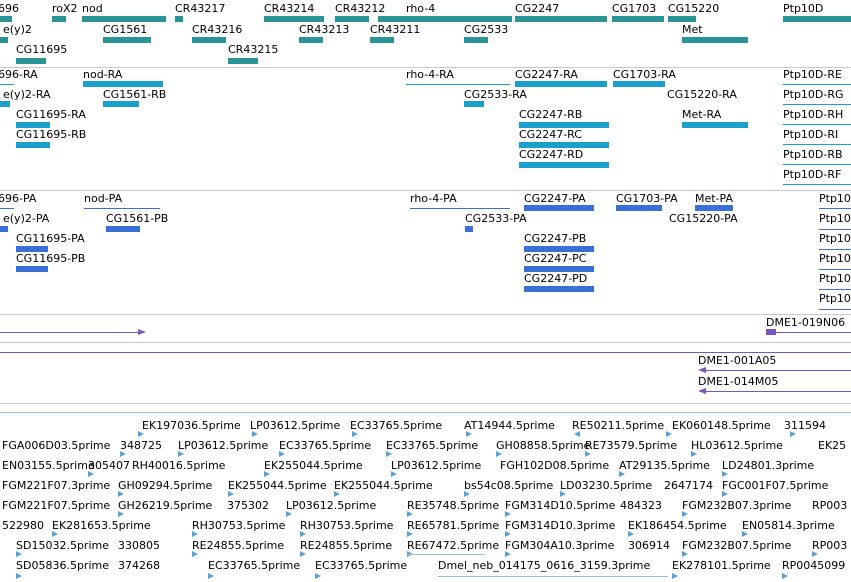 The height and width of the screenshot is (582, 851). What do you see at coordinates (27, 94) in the screenshot?
I see `transcript-label: e(y)2-RA` at bounding box center [27, 94].